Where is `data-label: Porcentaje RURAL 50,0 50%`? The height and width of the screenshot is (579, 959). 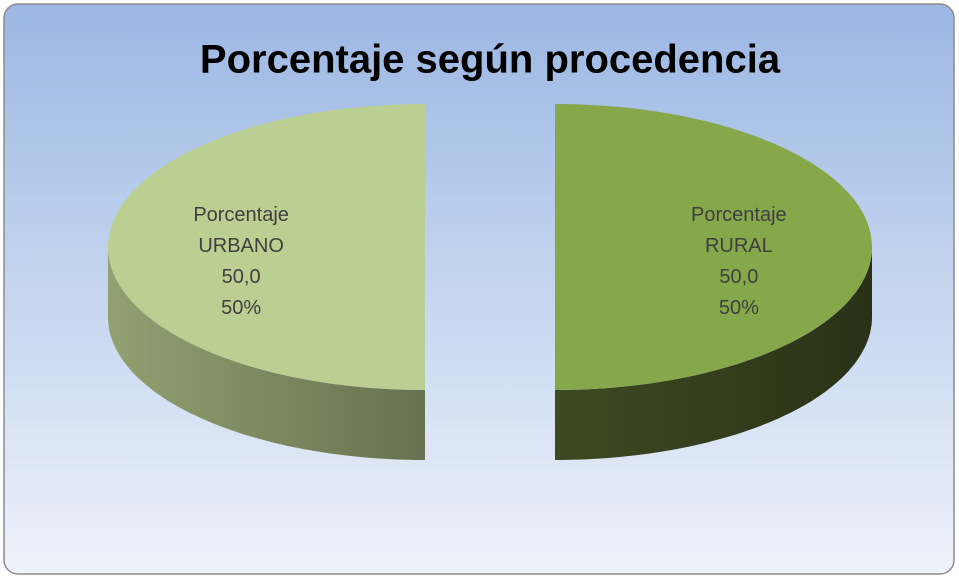 data-label: Porcentaje RURAL 50,0 50% is located at coordinates (739, 262).